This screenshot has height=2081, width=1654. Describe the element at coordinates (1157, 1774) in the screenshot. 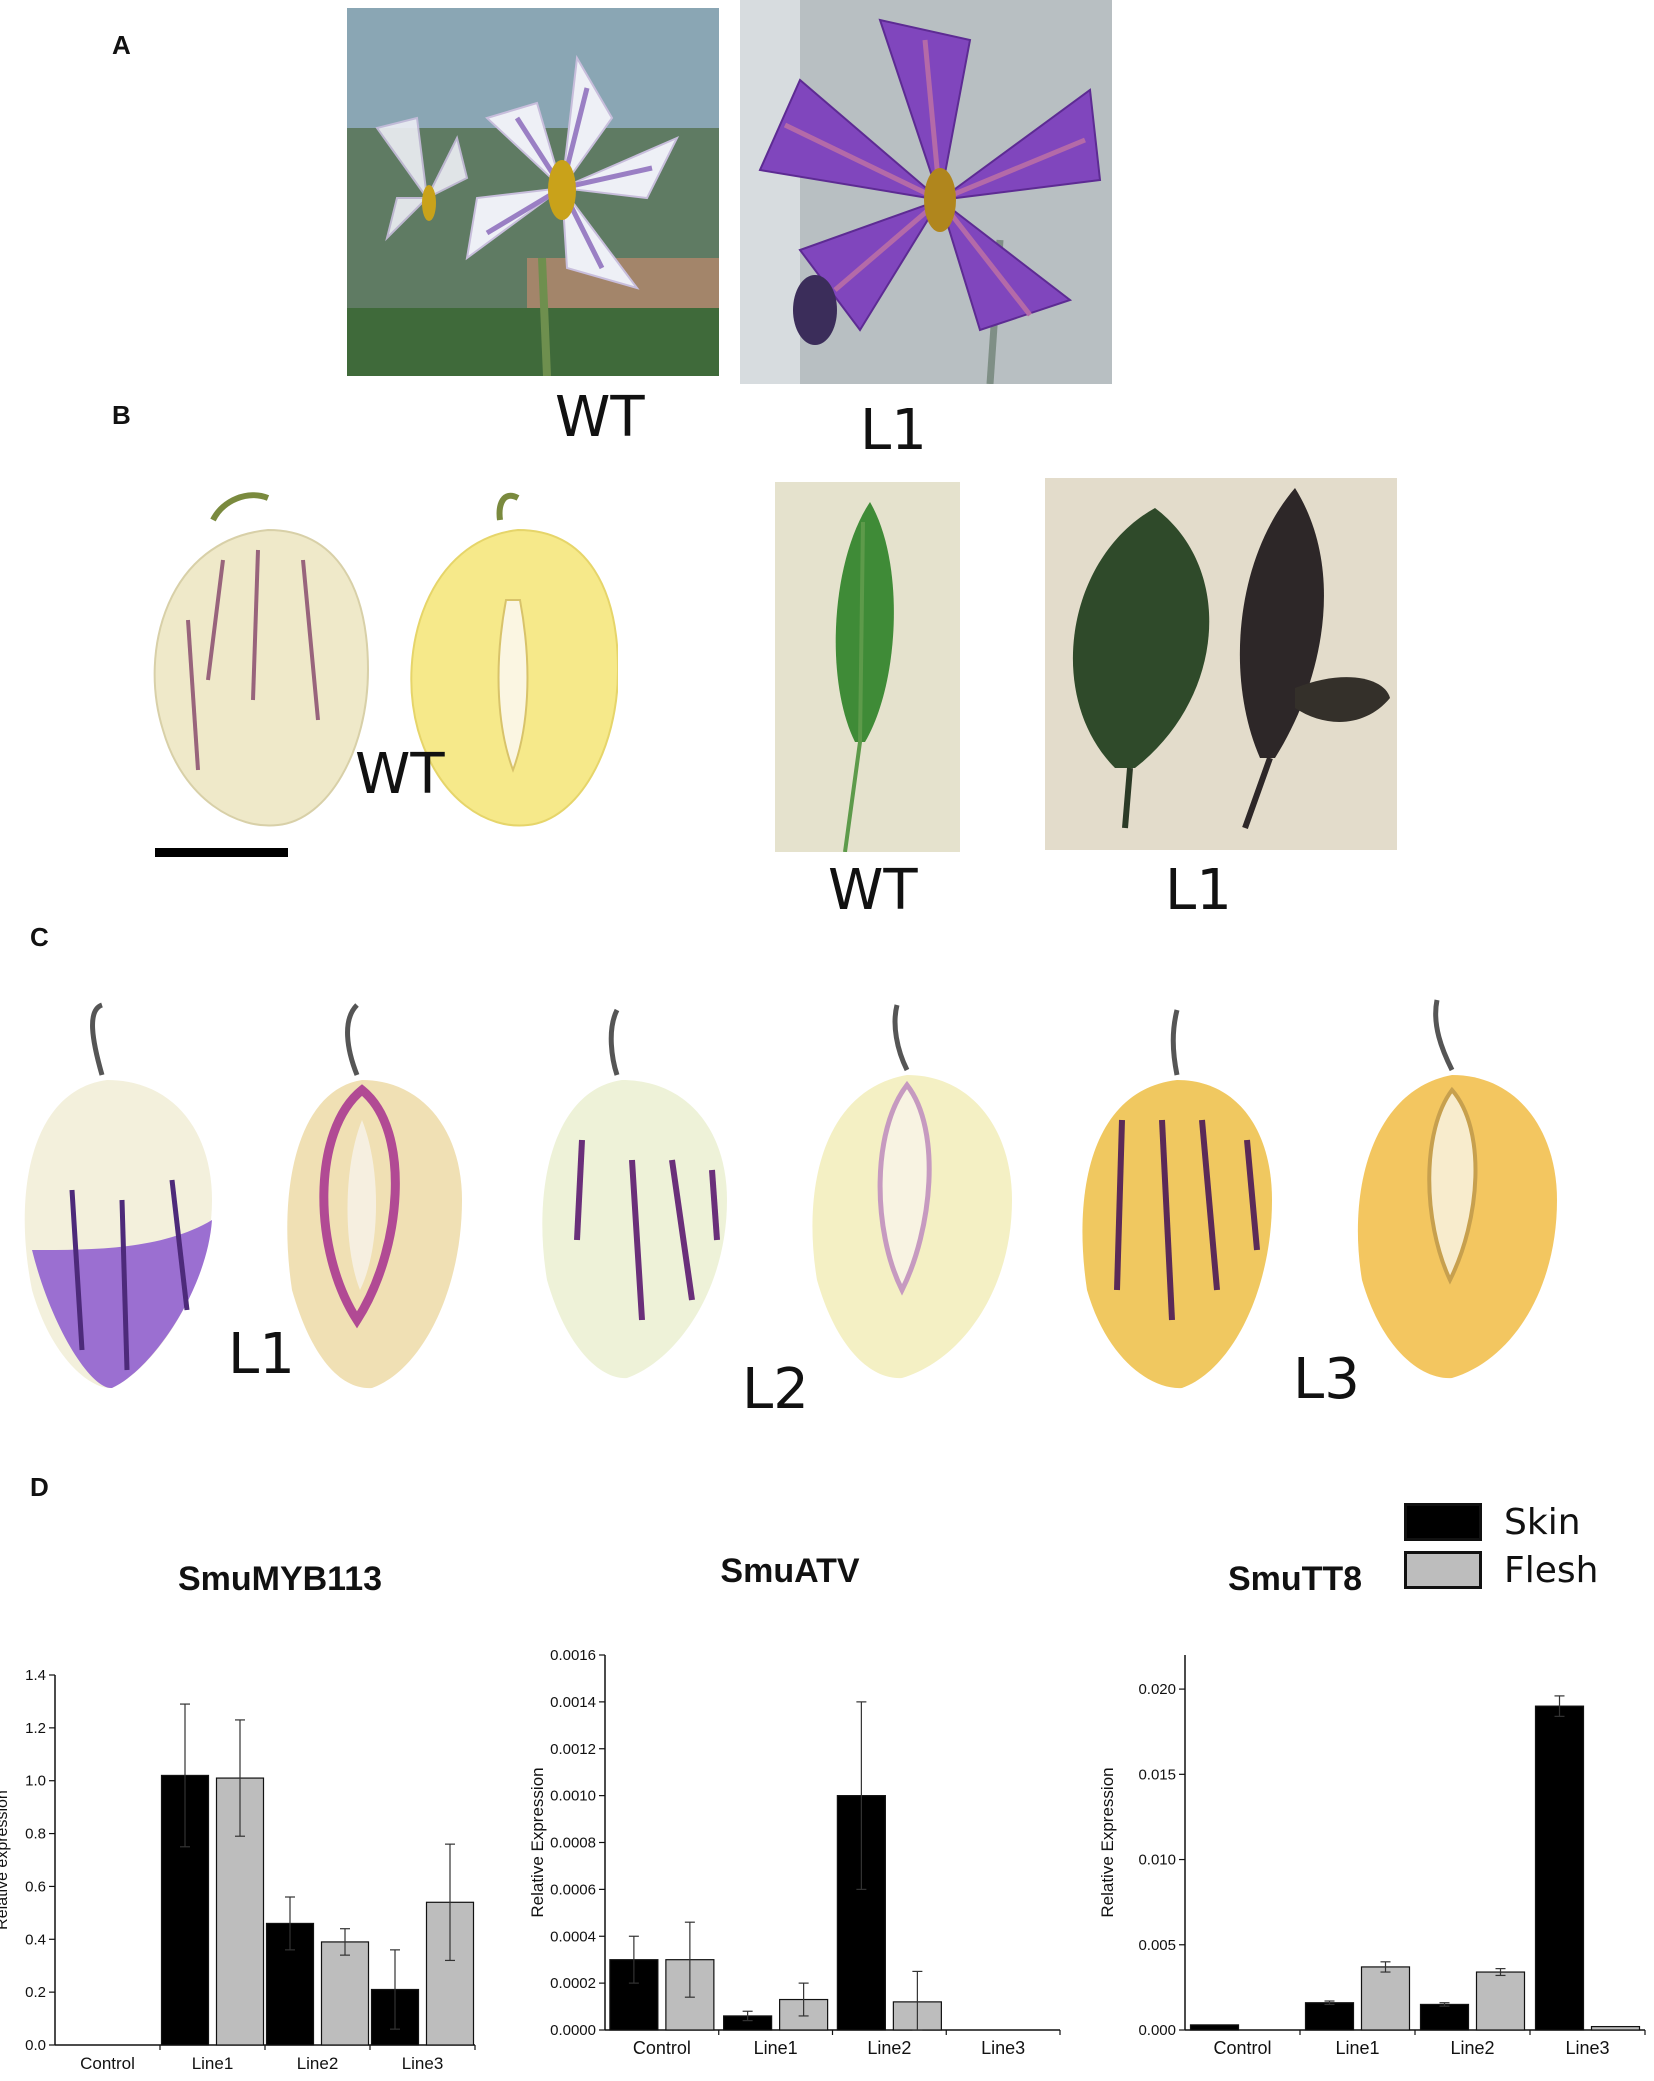

I see `y-tick-label: 0.015` at that location.